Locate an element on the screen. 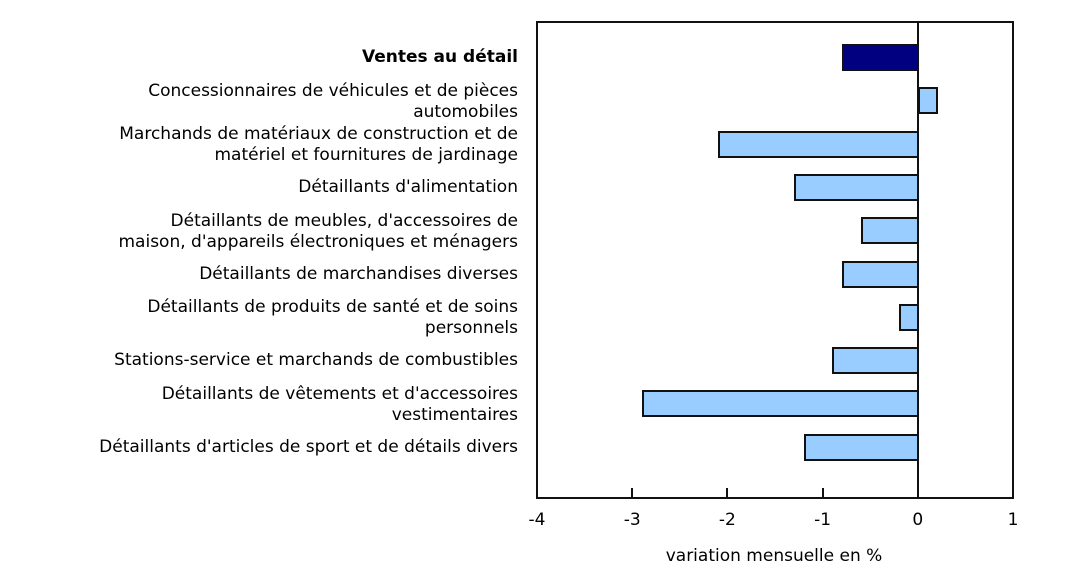  x-tick-label: -1 is located at coordinates (823, 520).